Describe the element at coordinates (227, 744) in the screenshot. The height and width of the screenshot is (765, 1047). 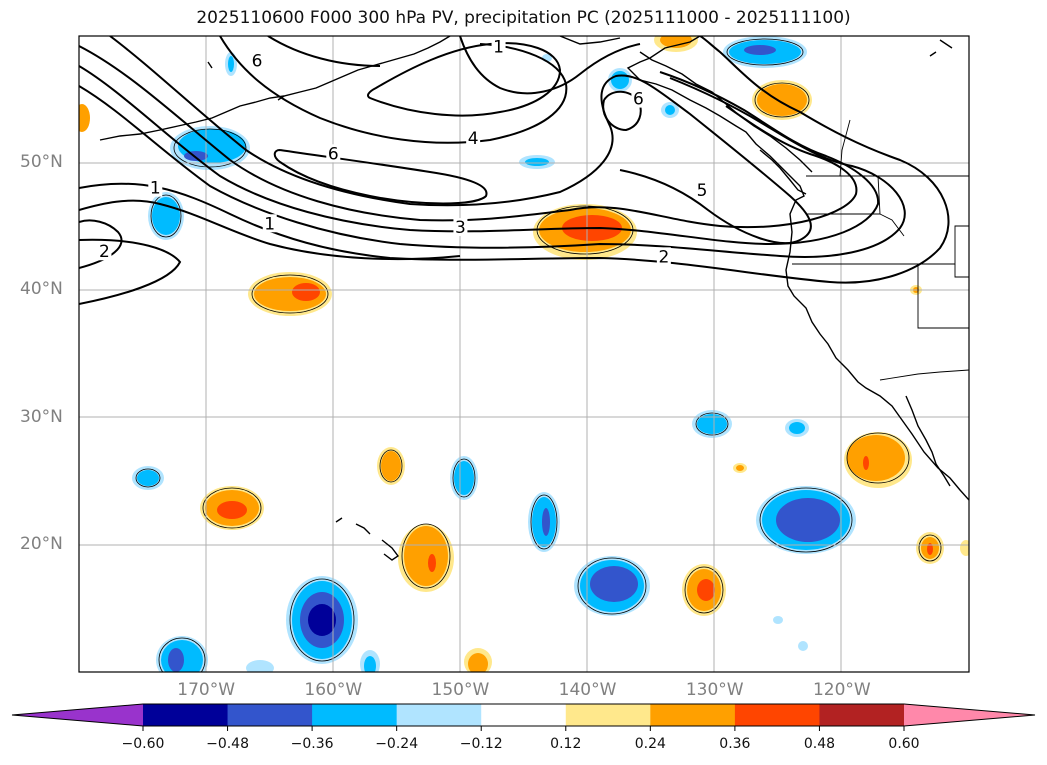
I see `colorbar-label: −0.48` at that location.